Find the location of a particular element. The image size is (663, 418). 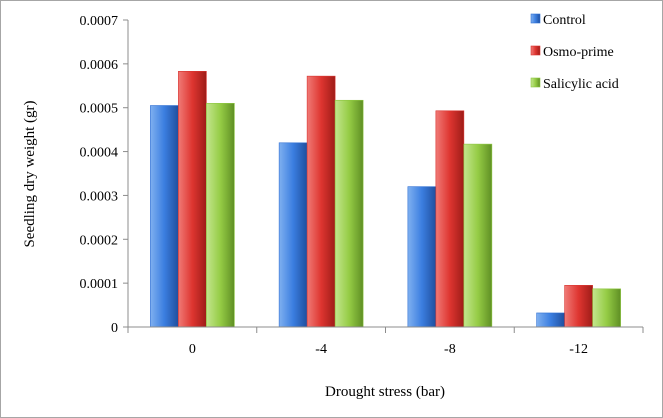

legend: Control Osmo-prime Salicylic acid is located at coordinates (574, 52).